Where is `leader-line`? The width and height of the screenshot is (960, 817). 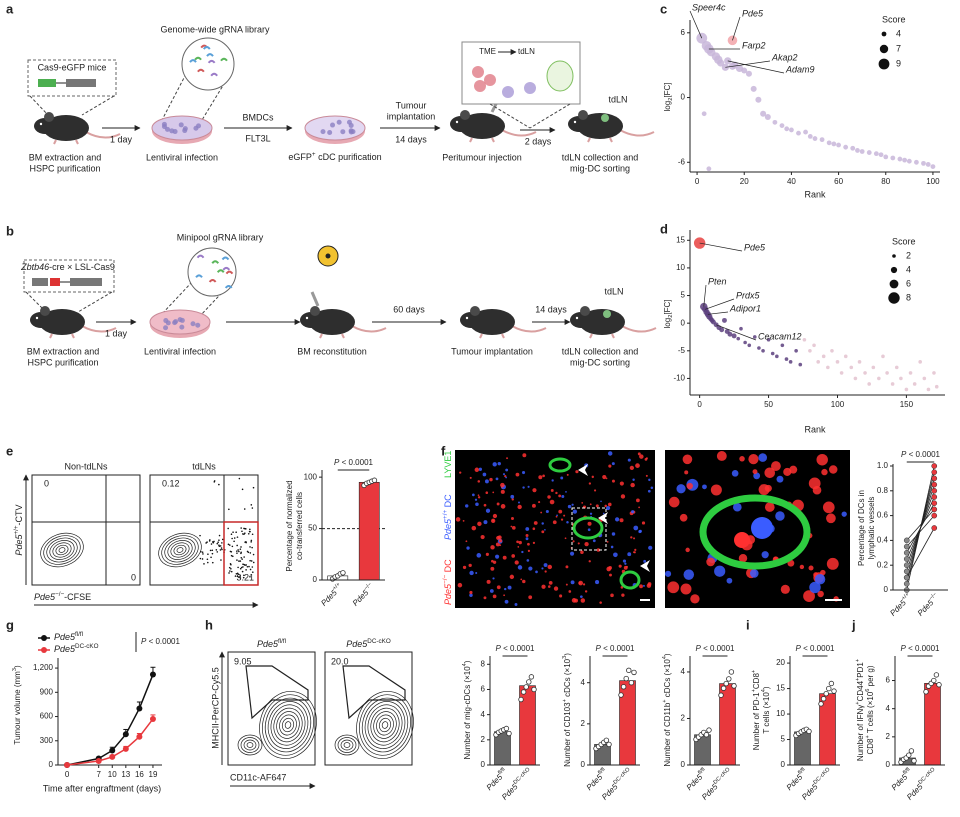
leader-line is located at coordinates (756, 67).